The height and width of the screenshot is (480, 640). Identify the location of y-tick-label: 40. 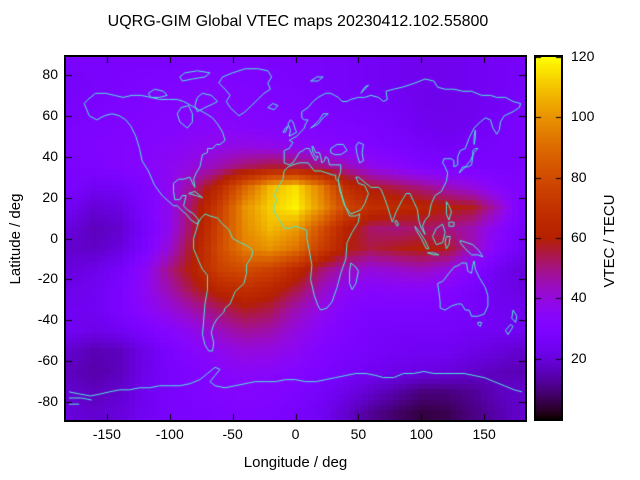
(50, 155).